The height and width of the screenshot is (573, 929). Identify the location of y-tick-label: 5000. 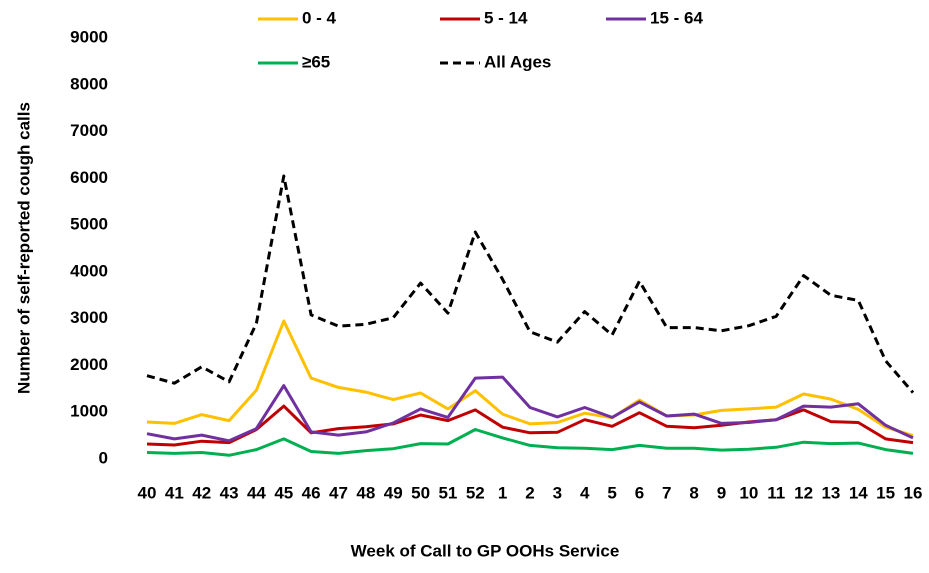
(89, 224).